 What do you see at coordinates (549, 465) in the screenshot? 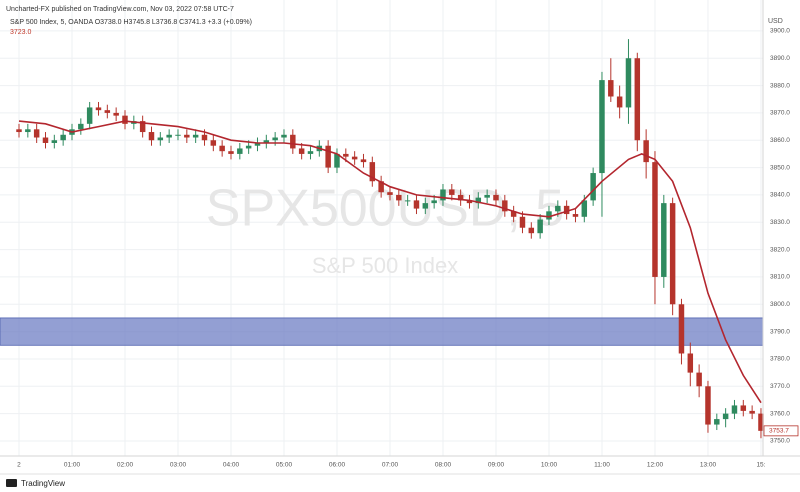
I see `x-tick-label: 10:00` at bounding box center [549, 465].